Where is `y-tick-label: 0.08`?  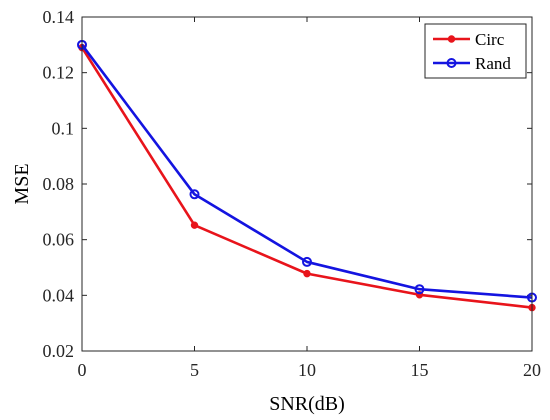 y-tick-label: 0.08 is located at coordinates (59, 184).